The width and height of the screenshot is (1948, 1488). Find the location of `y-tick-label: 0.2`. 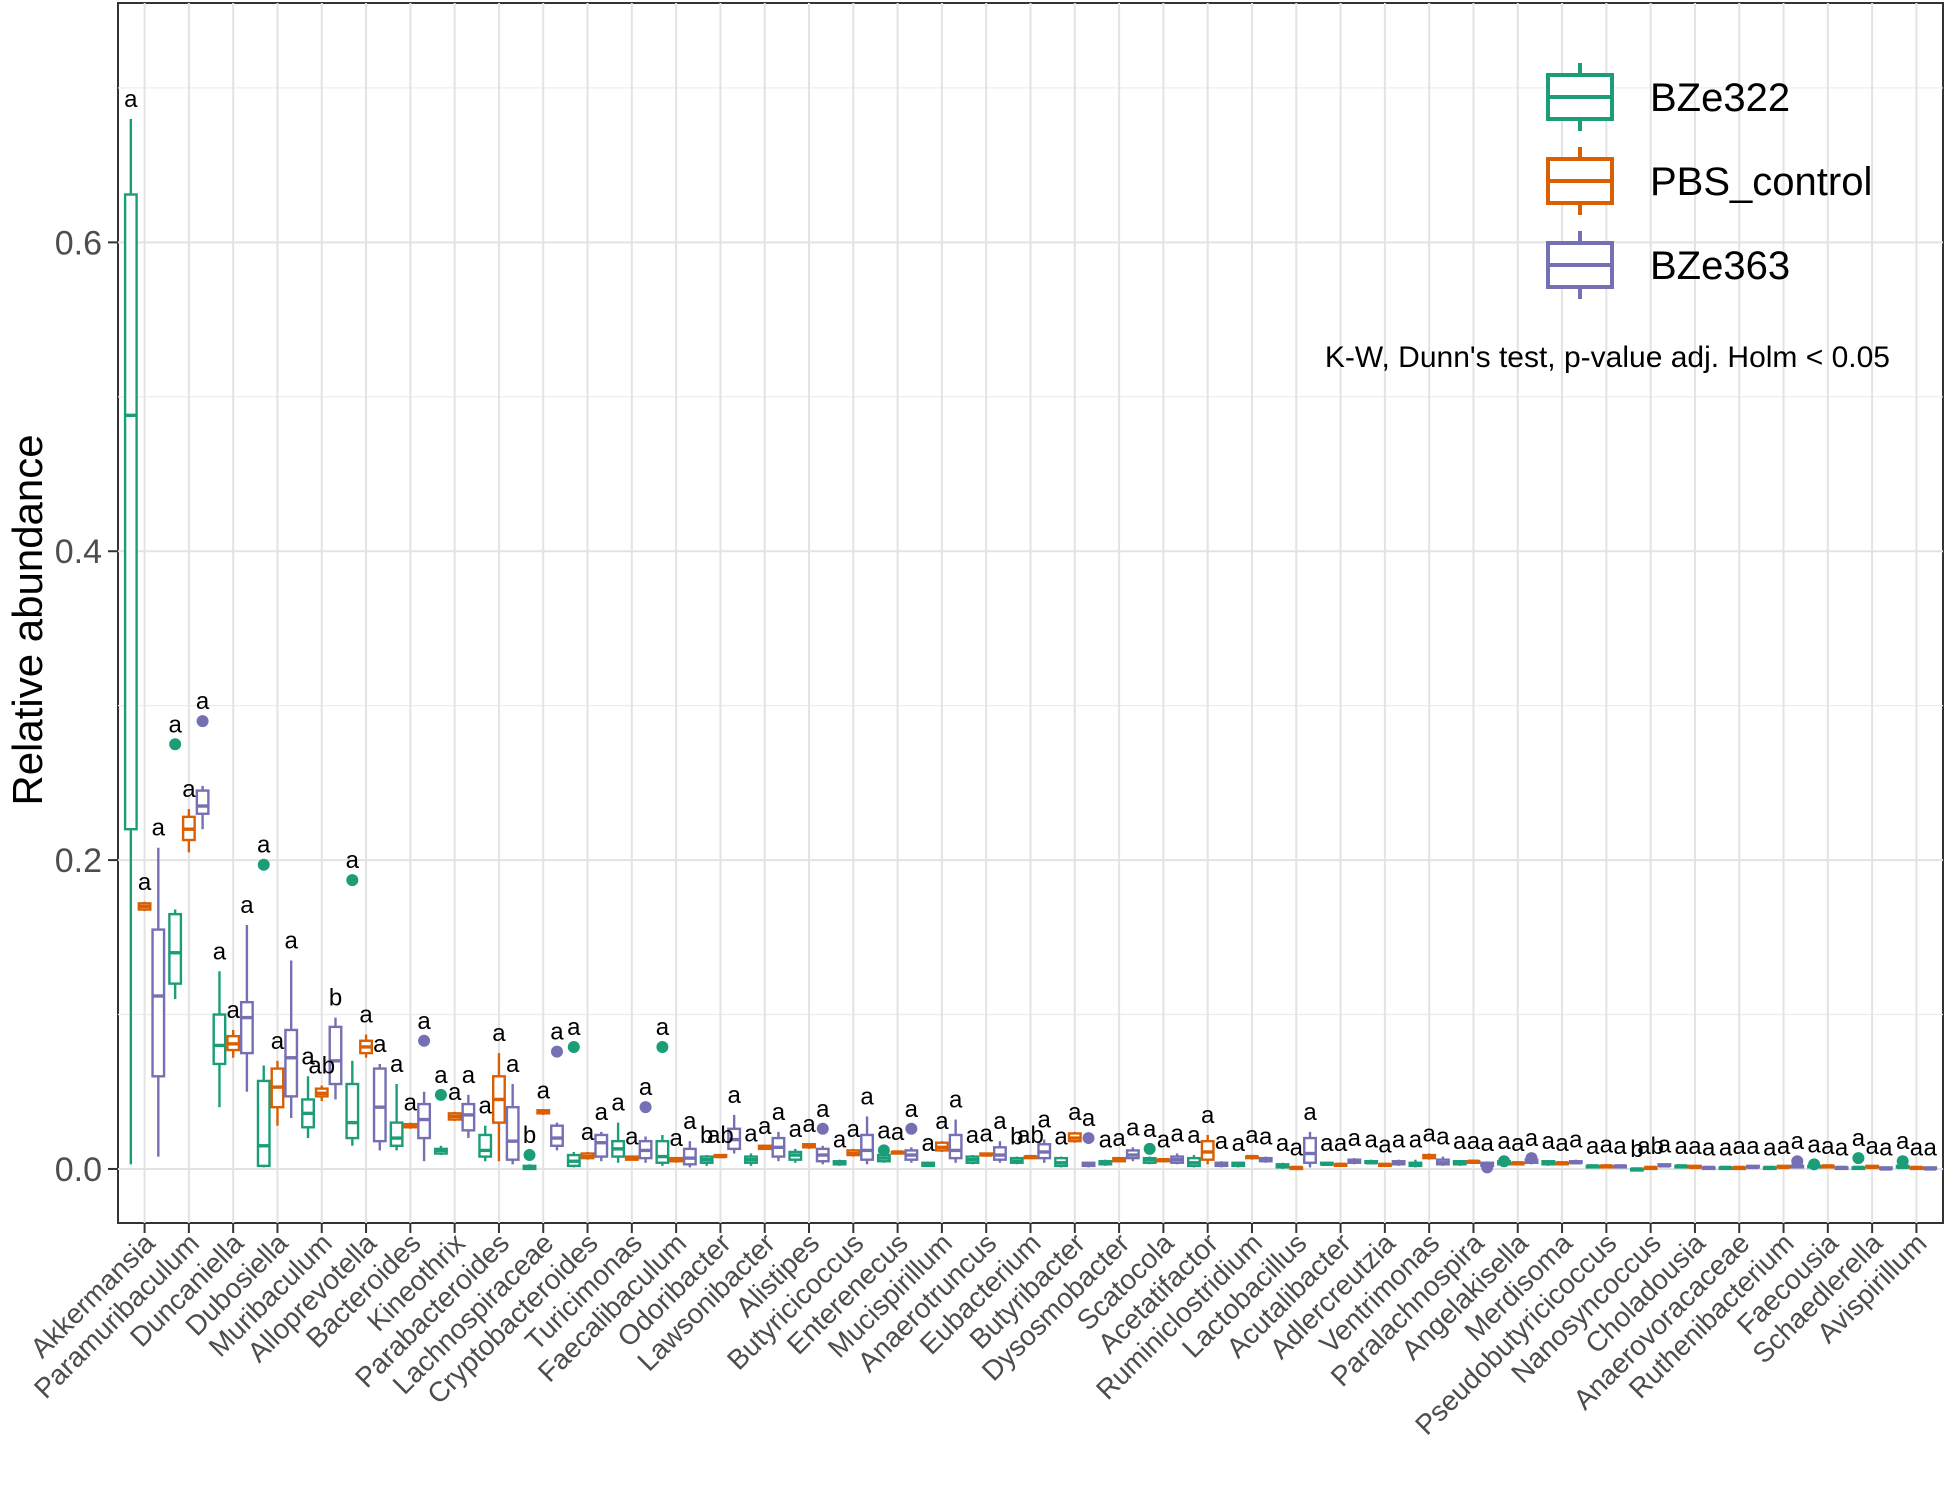

y-tick-label: 0.2 is located at coordinates (78, 861).